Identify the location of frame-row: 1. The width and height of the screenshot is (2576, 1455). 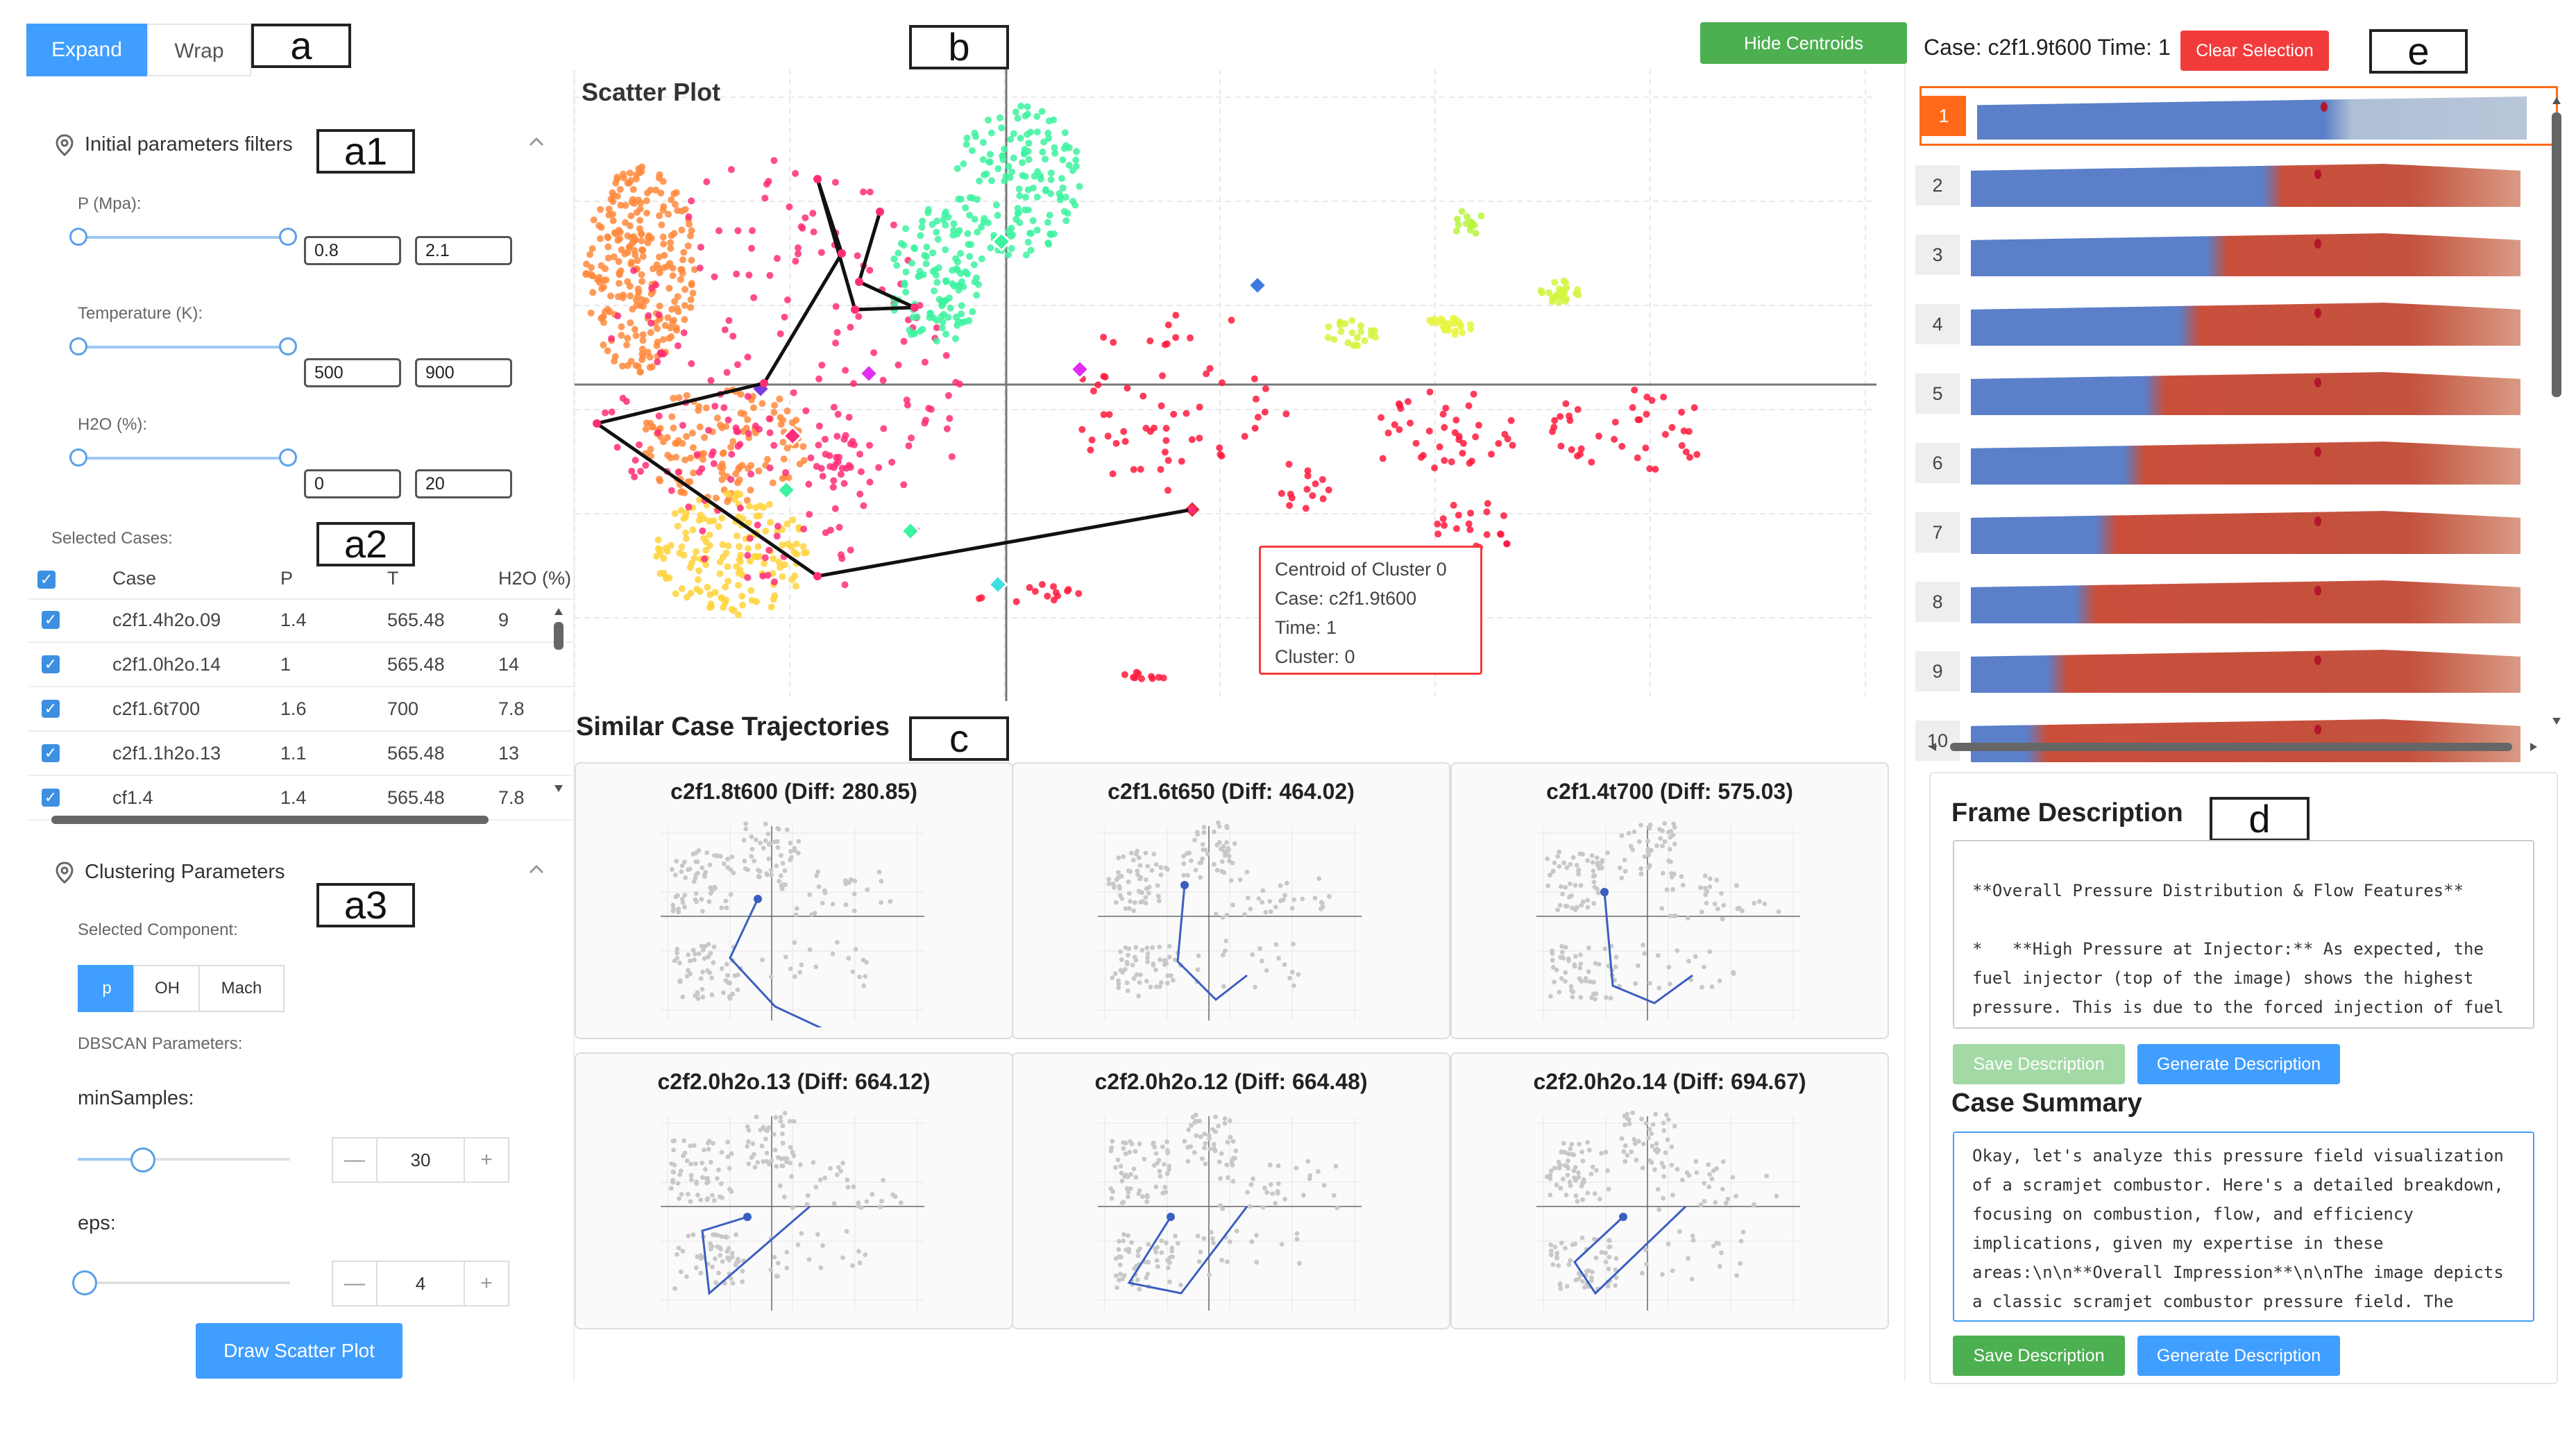
(2239, 116).